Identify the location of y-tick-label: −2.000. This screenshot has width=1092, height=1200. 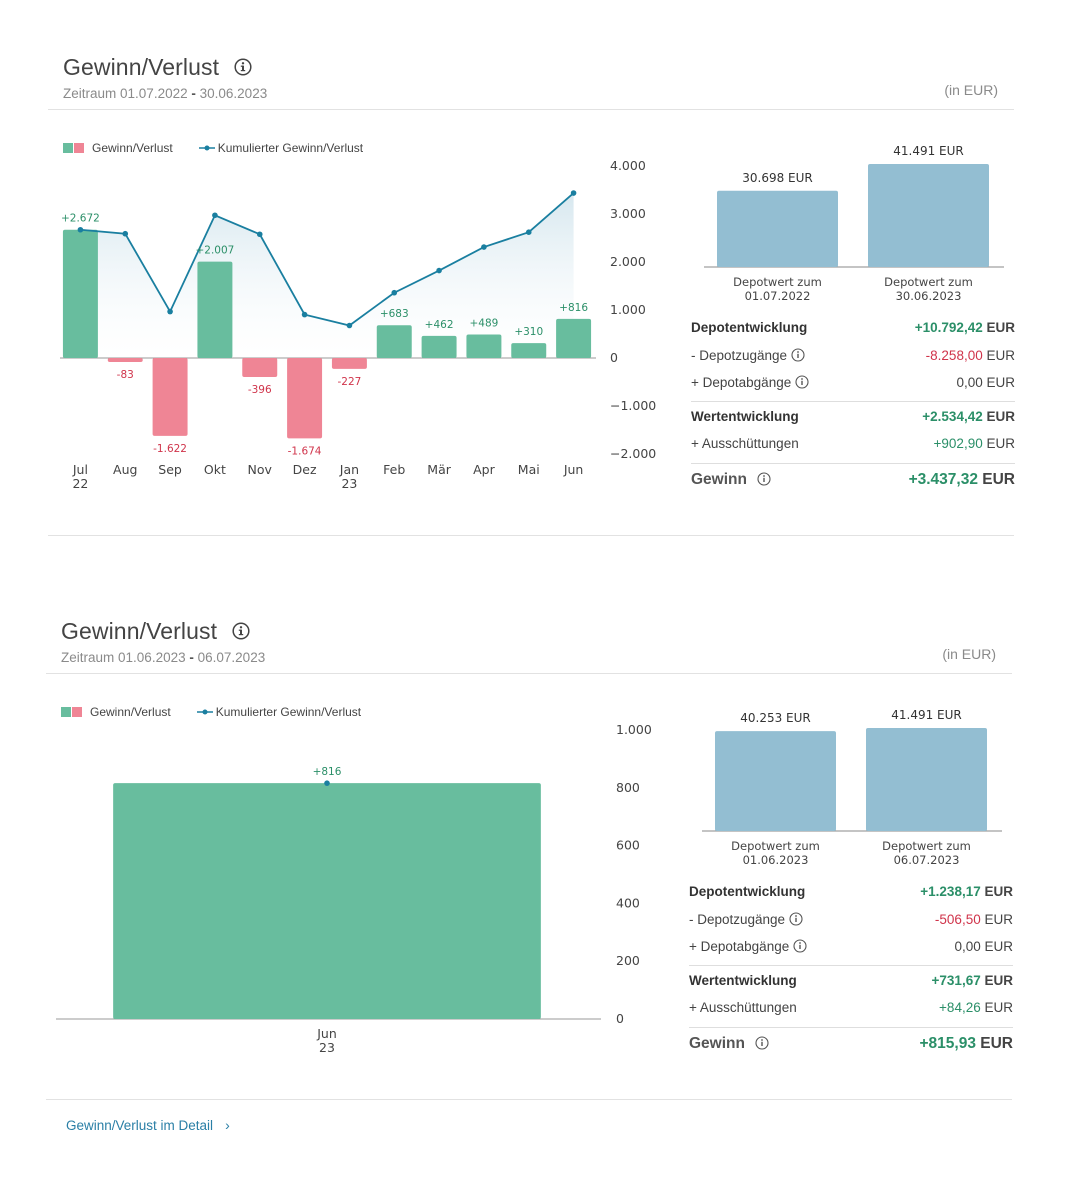
(633, 453).